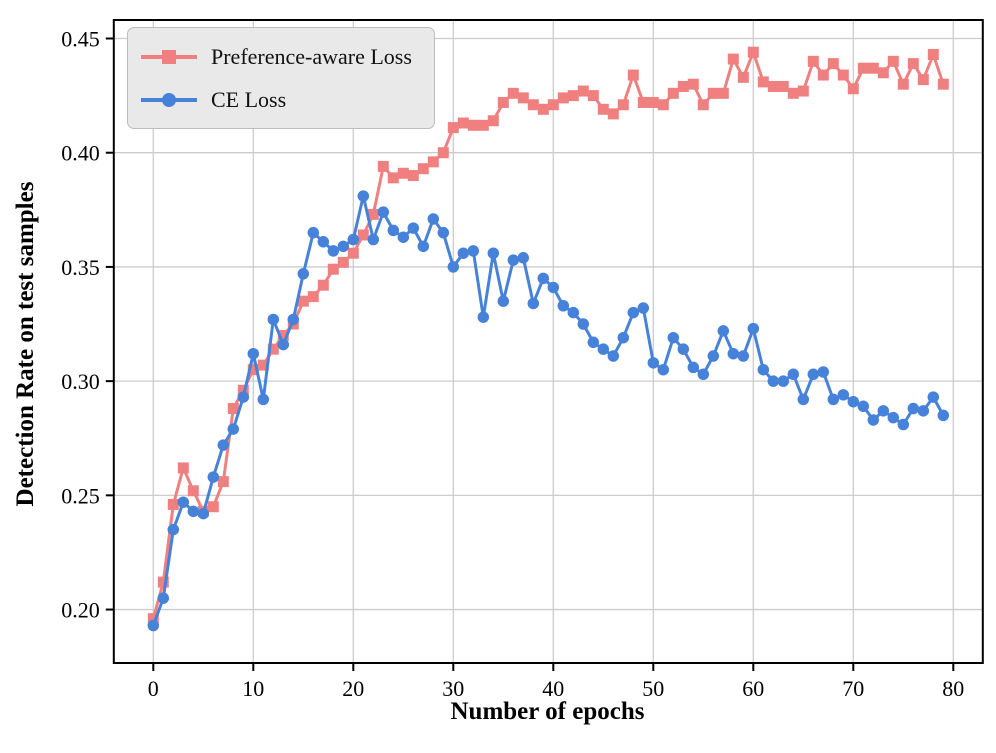  I want to click on legend-swatch-preference-aware-loss, so click(169, 57).